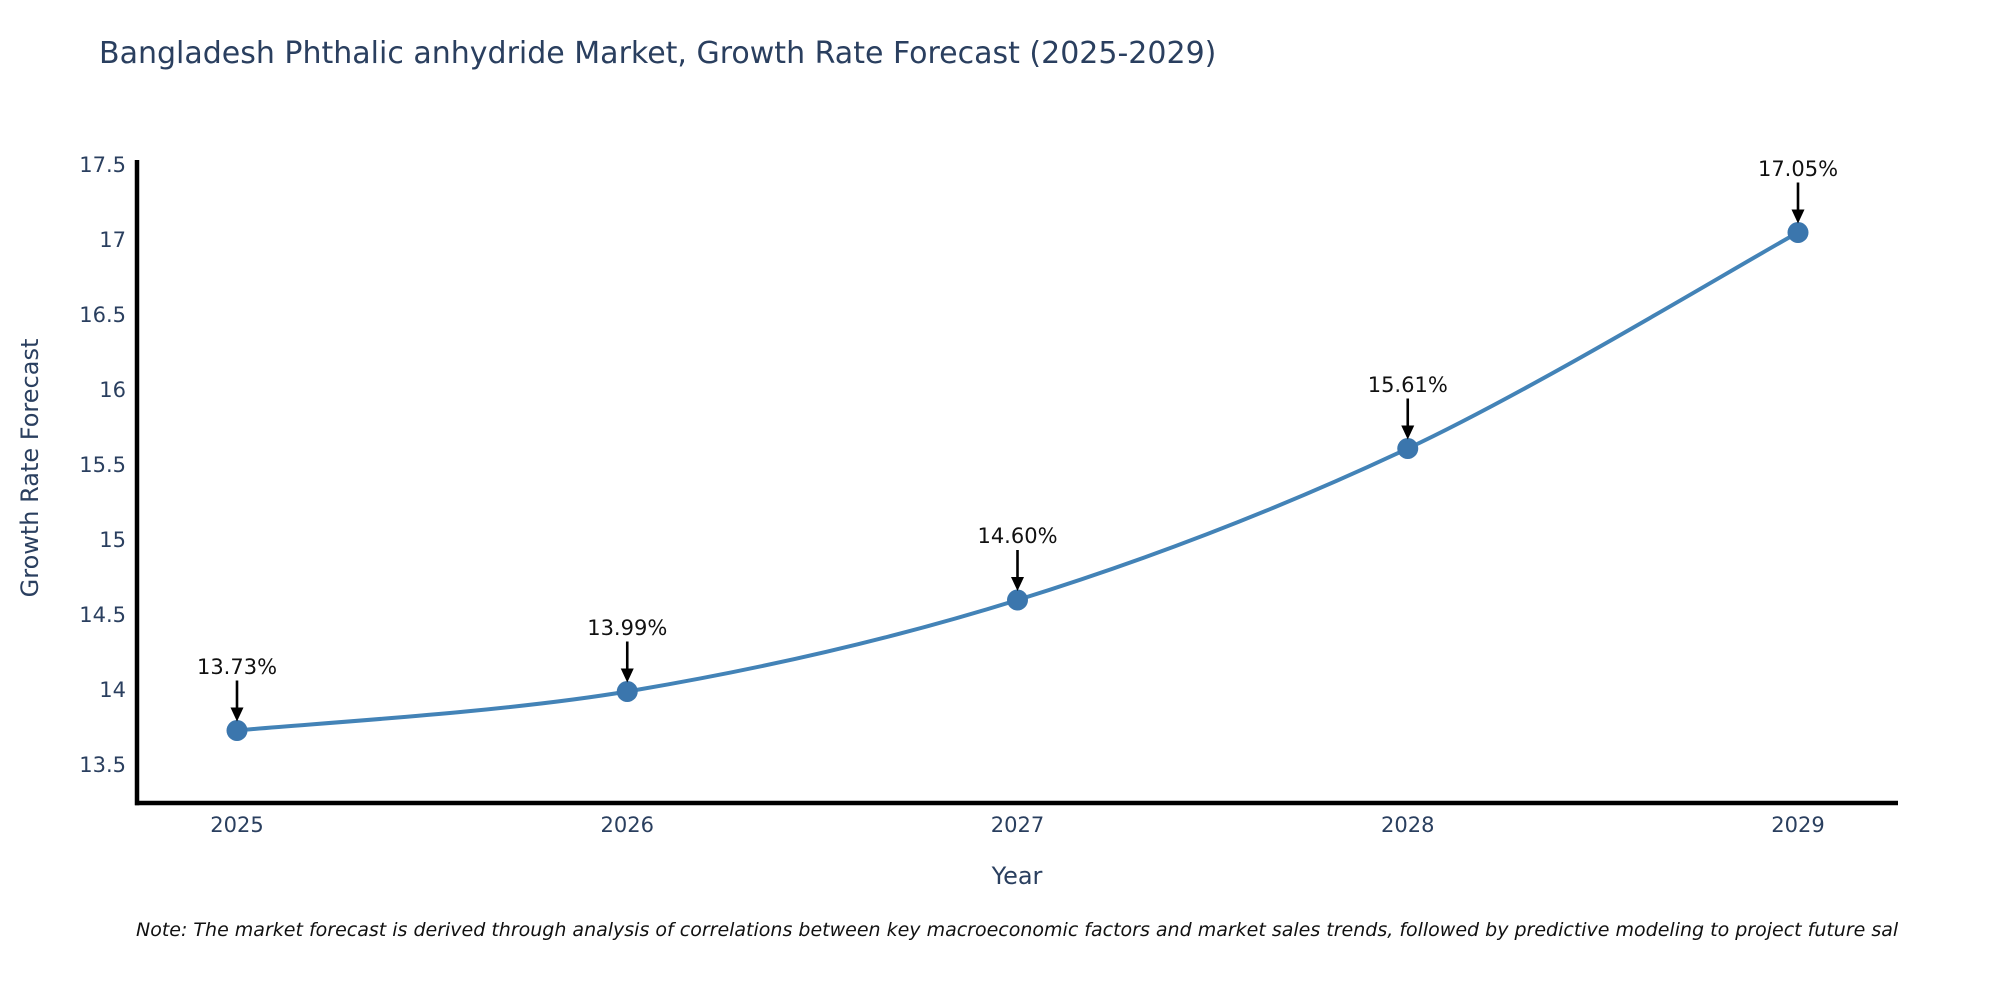  What do you see at coordinates (102, 765) in the screenshot?
I see `y-tick-13.5: 13.5` at bounding box center [102, 765].